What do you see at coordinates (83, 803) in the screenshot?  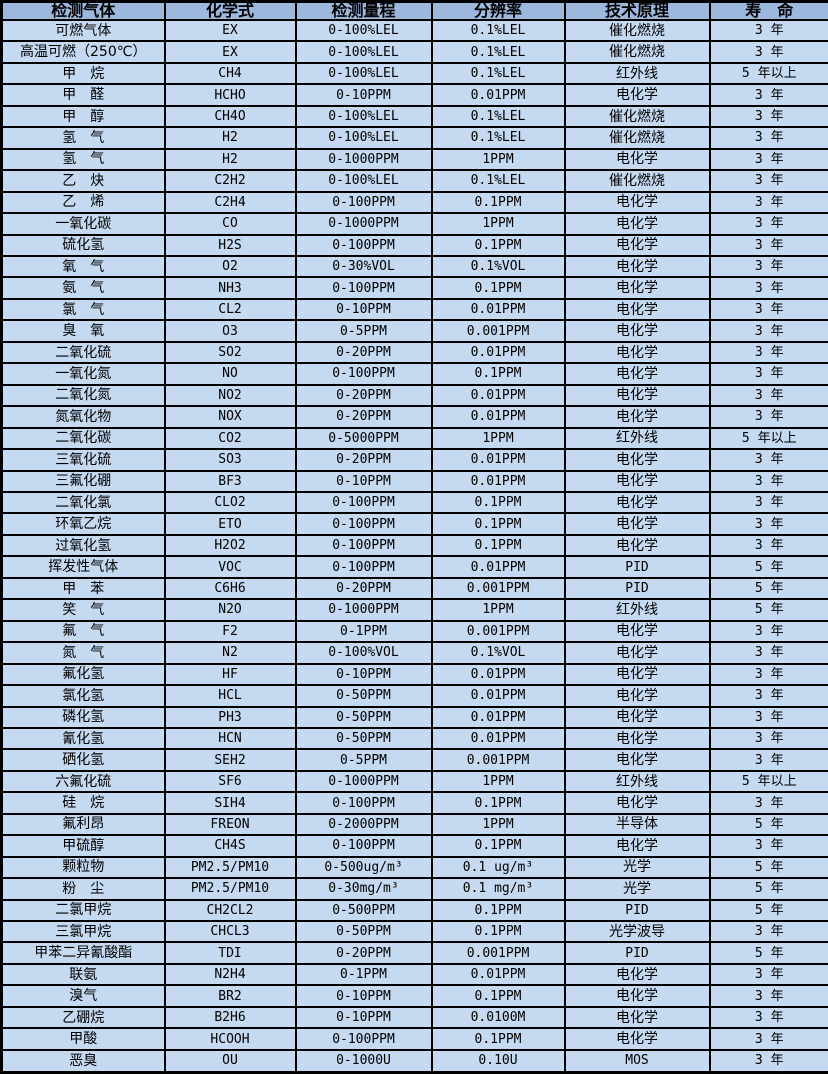 I see `cell-gas: 硅 烷` at bounding box center [83, 803].